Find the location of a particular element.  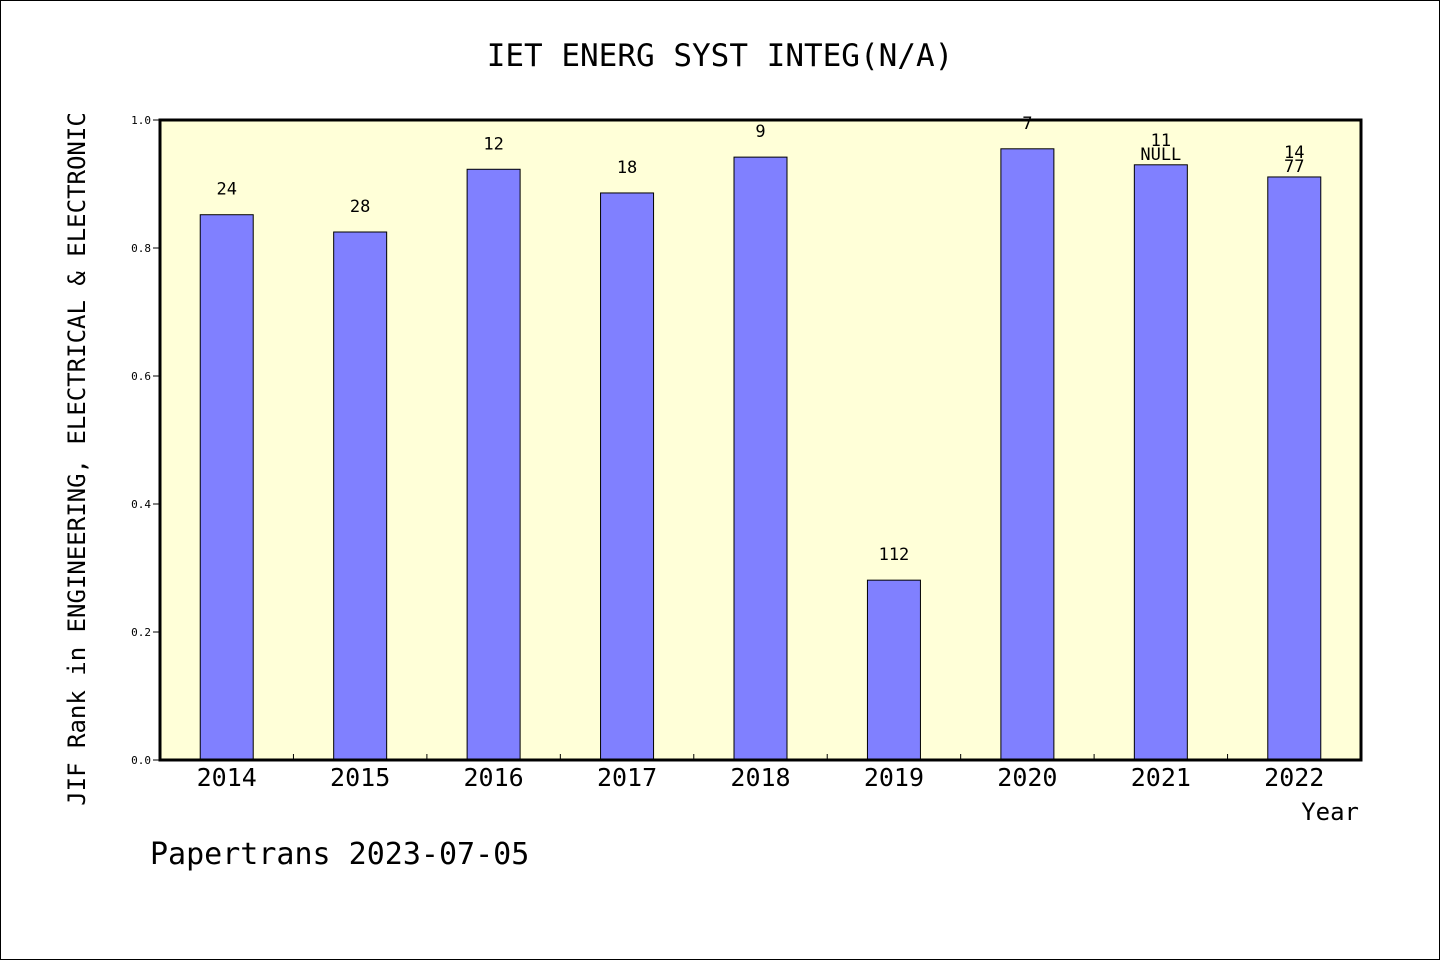

y-axis: 0.0 0.2 0.4 0.6 0.8 1.0 is located at coordinates (145, 440).